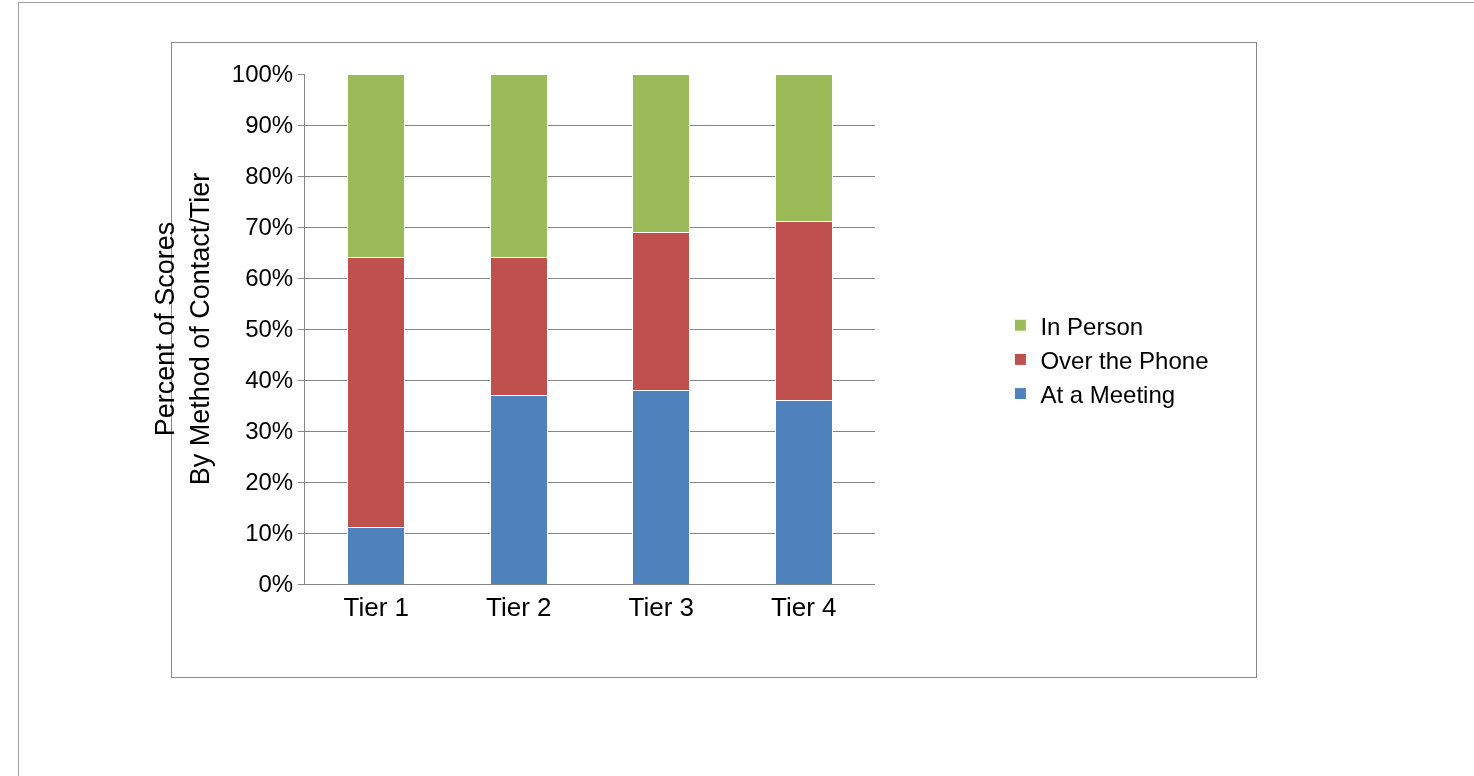 This screenshot has width=1474, height=776. Describe the element at coordinates (269, 482) in the screenshot. I see `y-tick-label: 20%` at that location.